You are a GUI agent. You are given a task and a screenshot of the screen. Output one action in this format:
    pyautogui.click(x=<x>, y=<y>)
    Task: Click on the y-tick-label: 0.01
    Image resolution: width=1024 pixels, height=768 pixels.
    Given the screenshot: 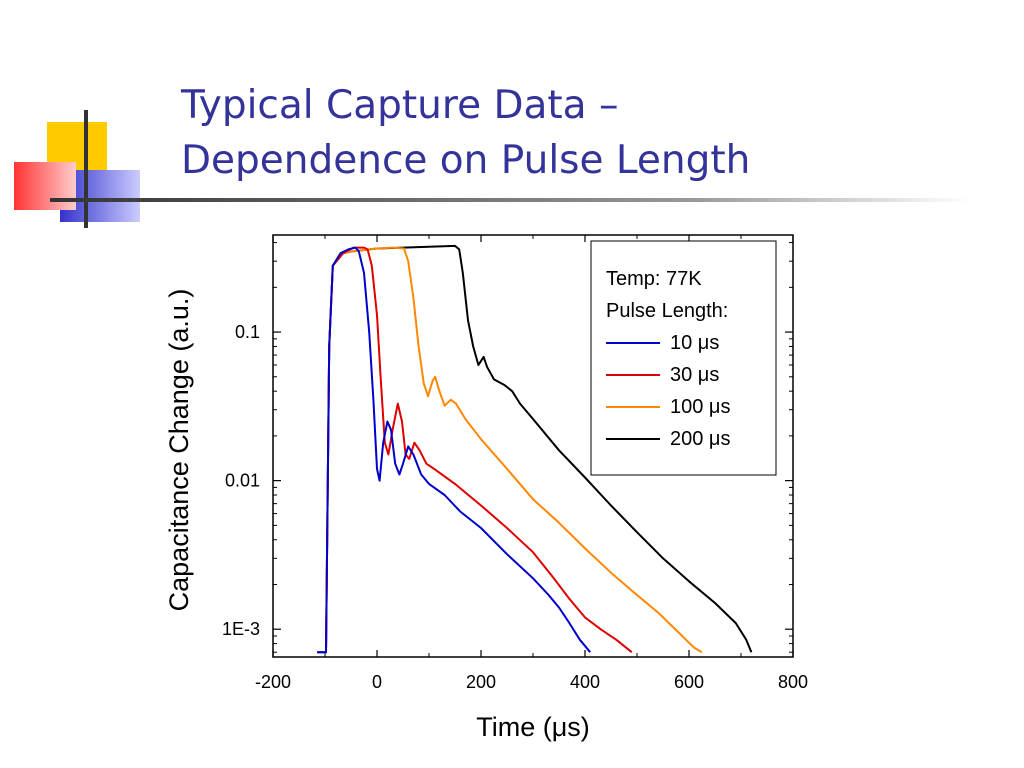 What is the action you would take?
    pyautogui.click(x=242, y=481)
    